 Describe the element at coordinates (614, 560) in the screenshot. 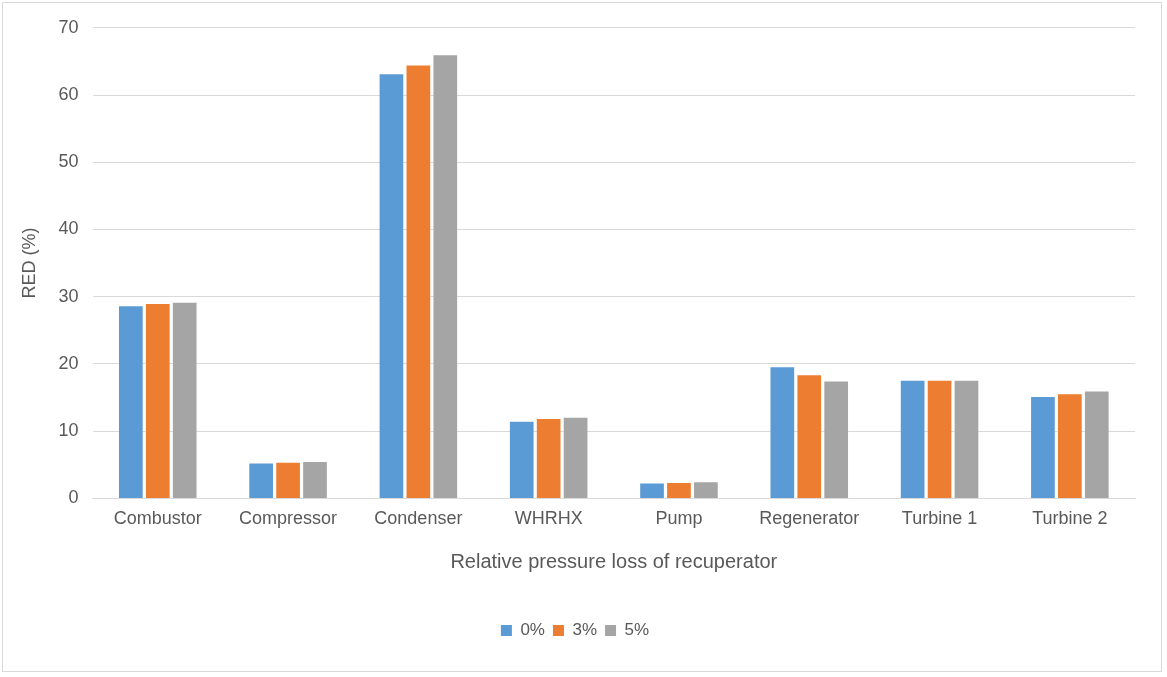

I see `x-axis-title: Relative pressure loss of recuperator` at that location.